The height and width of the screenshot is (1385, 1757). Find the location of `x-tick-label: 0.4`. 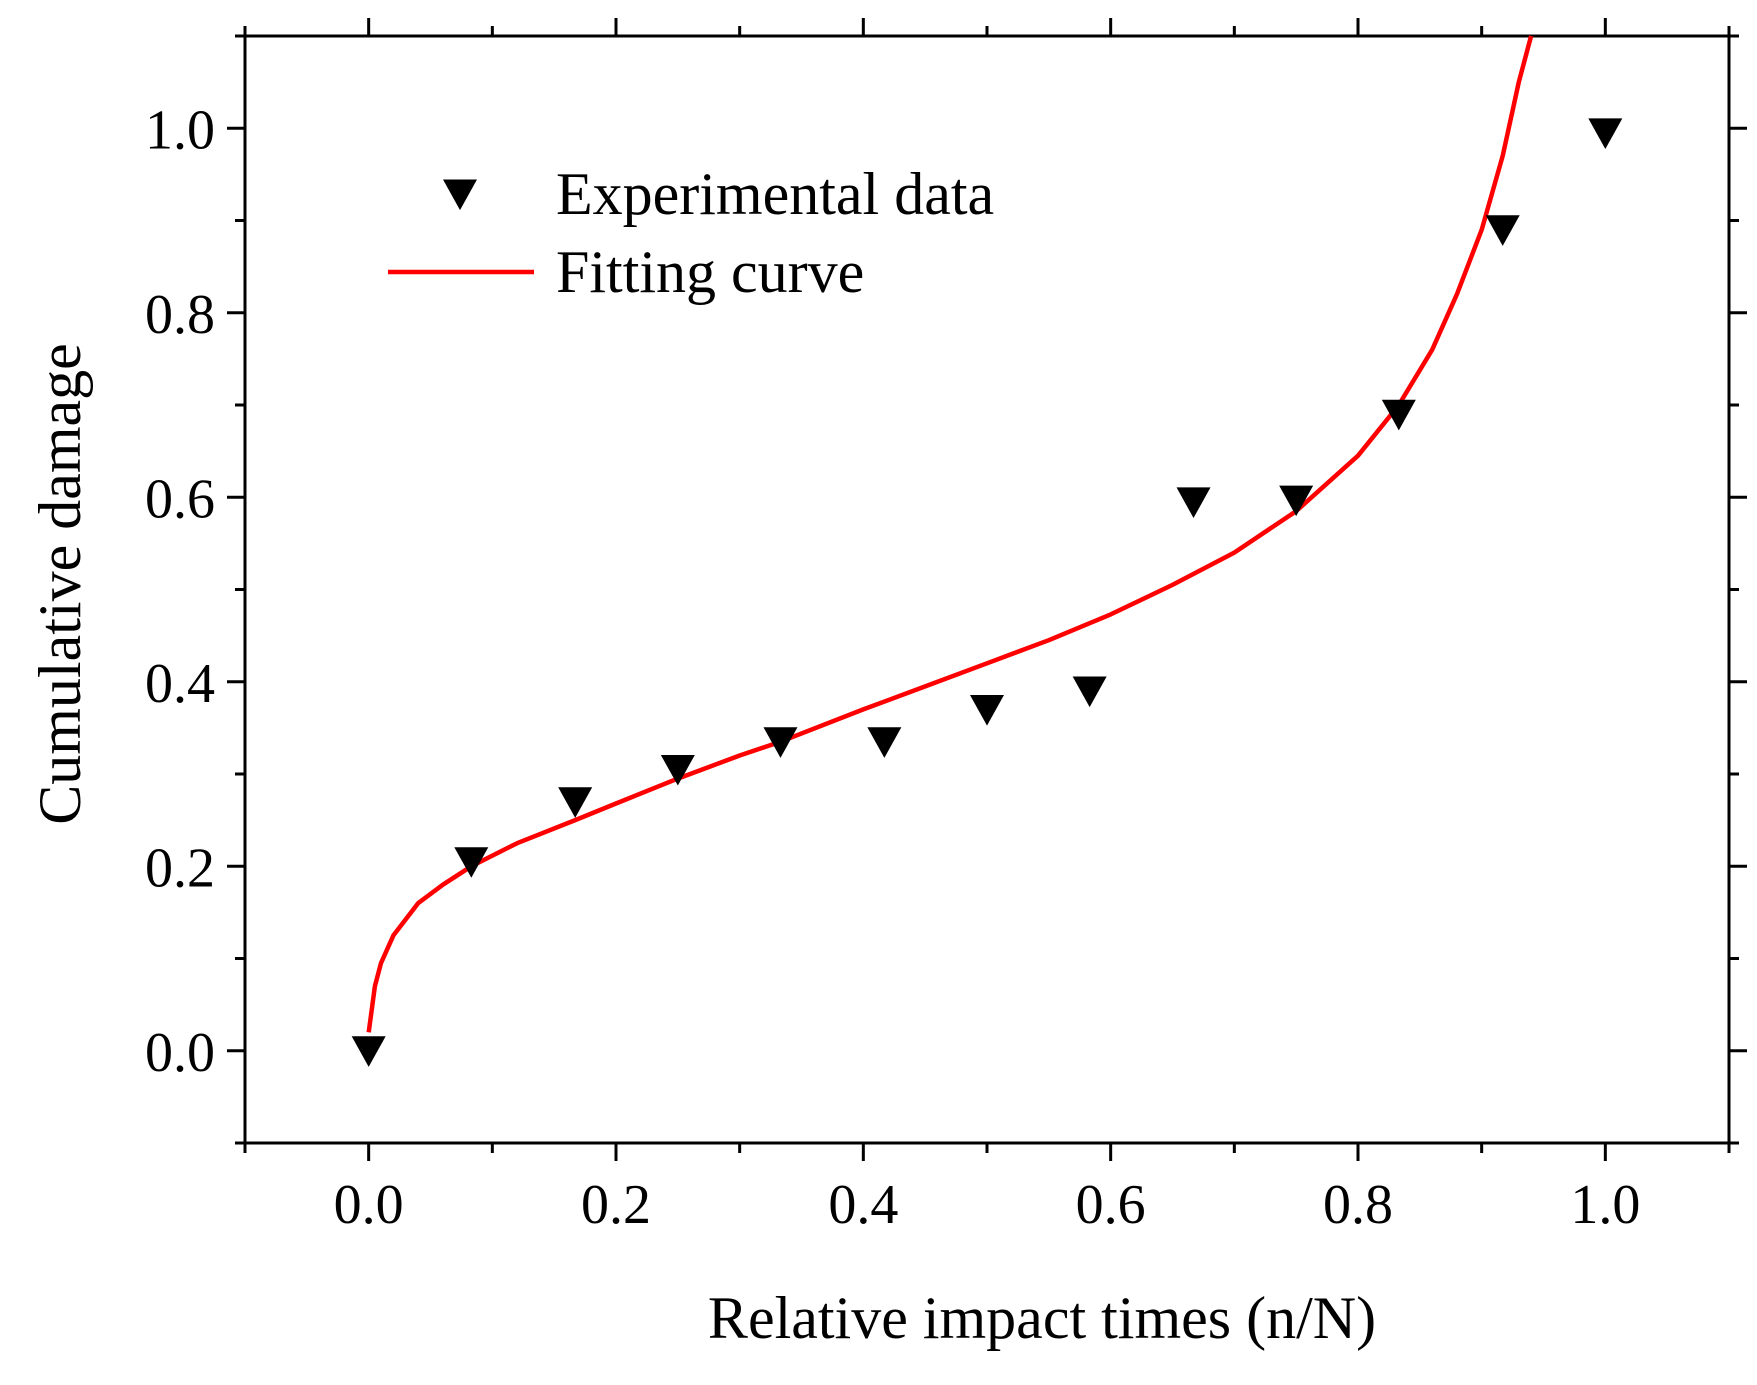

x-tick-label: 0.4 is located at coordinates (863, 1205).